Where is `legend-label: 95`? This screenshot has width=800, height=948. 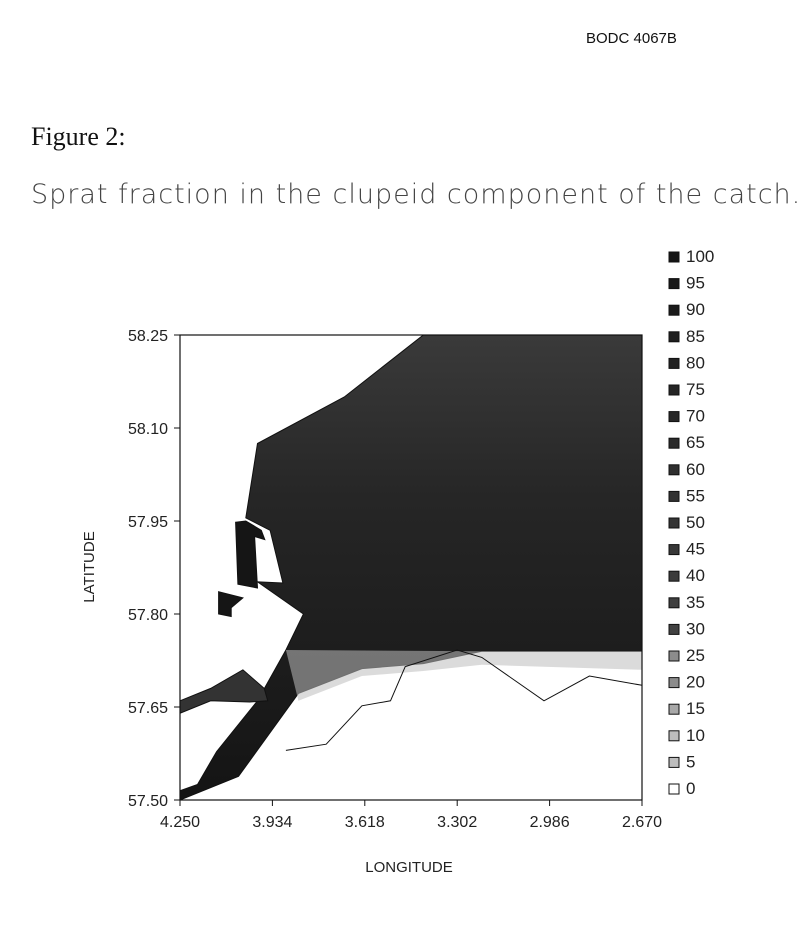 legend-label: 95 is located at coordinates (695, 283).